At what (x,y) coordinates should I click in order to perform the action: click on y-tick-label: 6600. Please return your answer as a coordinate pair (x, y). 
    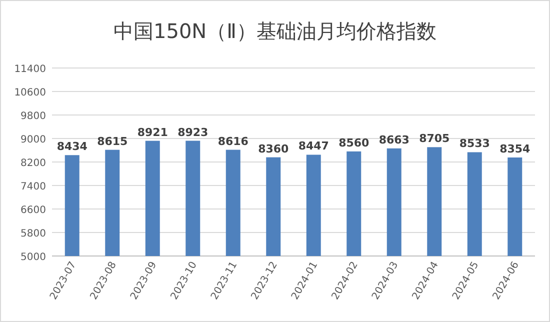
    Looking at the image, I should click on (33, 210).